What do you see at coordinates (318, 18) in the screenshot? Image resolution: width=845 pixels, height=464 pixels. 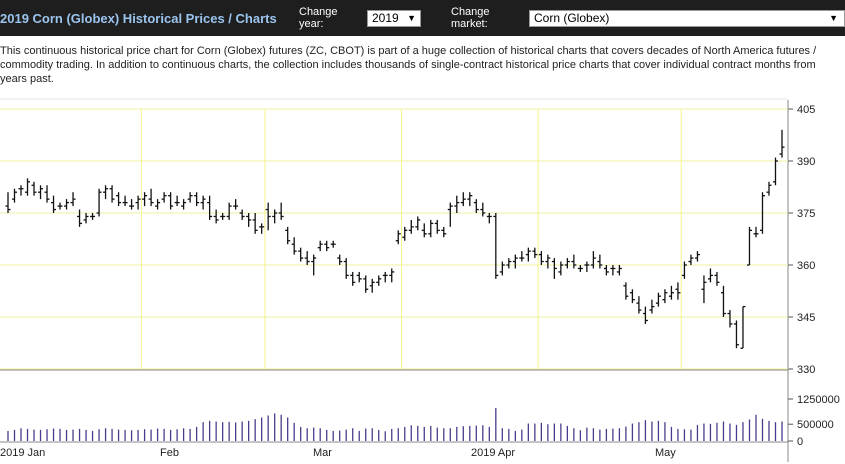 I see `change-year-label: Change year:` at bounding box center [318, 18].